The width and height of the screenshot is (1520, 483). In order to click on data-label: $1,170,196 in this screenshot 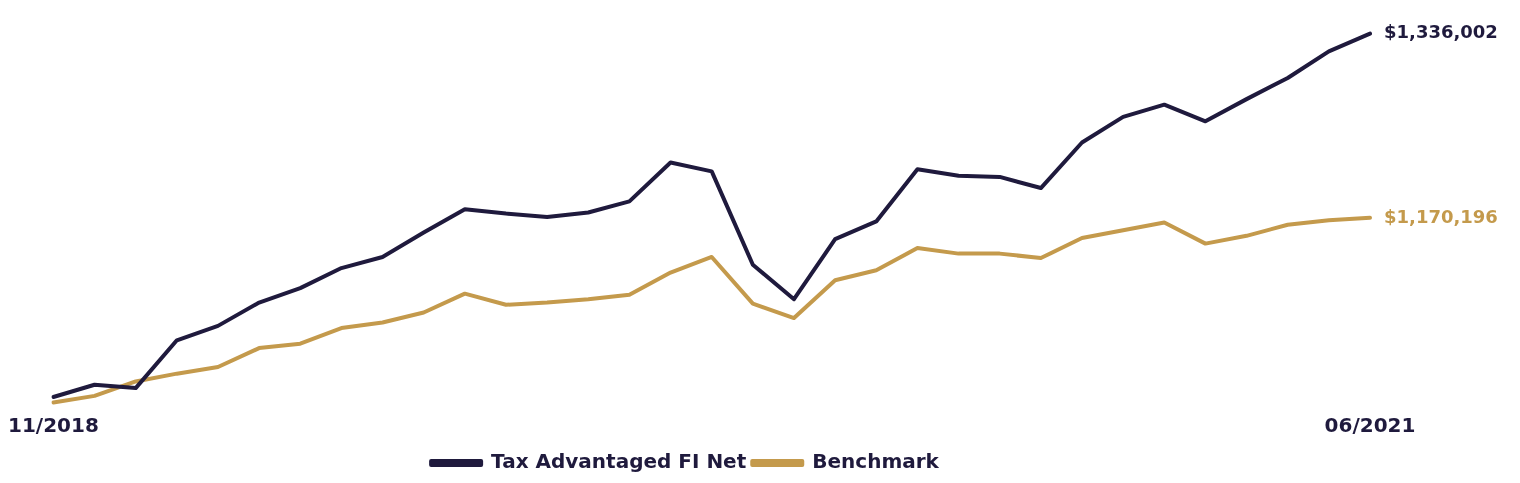, I will do `click(1441, 216)`.